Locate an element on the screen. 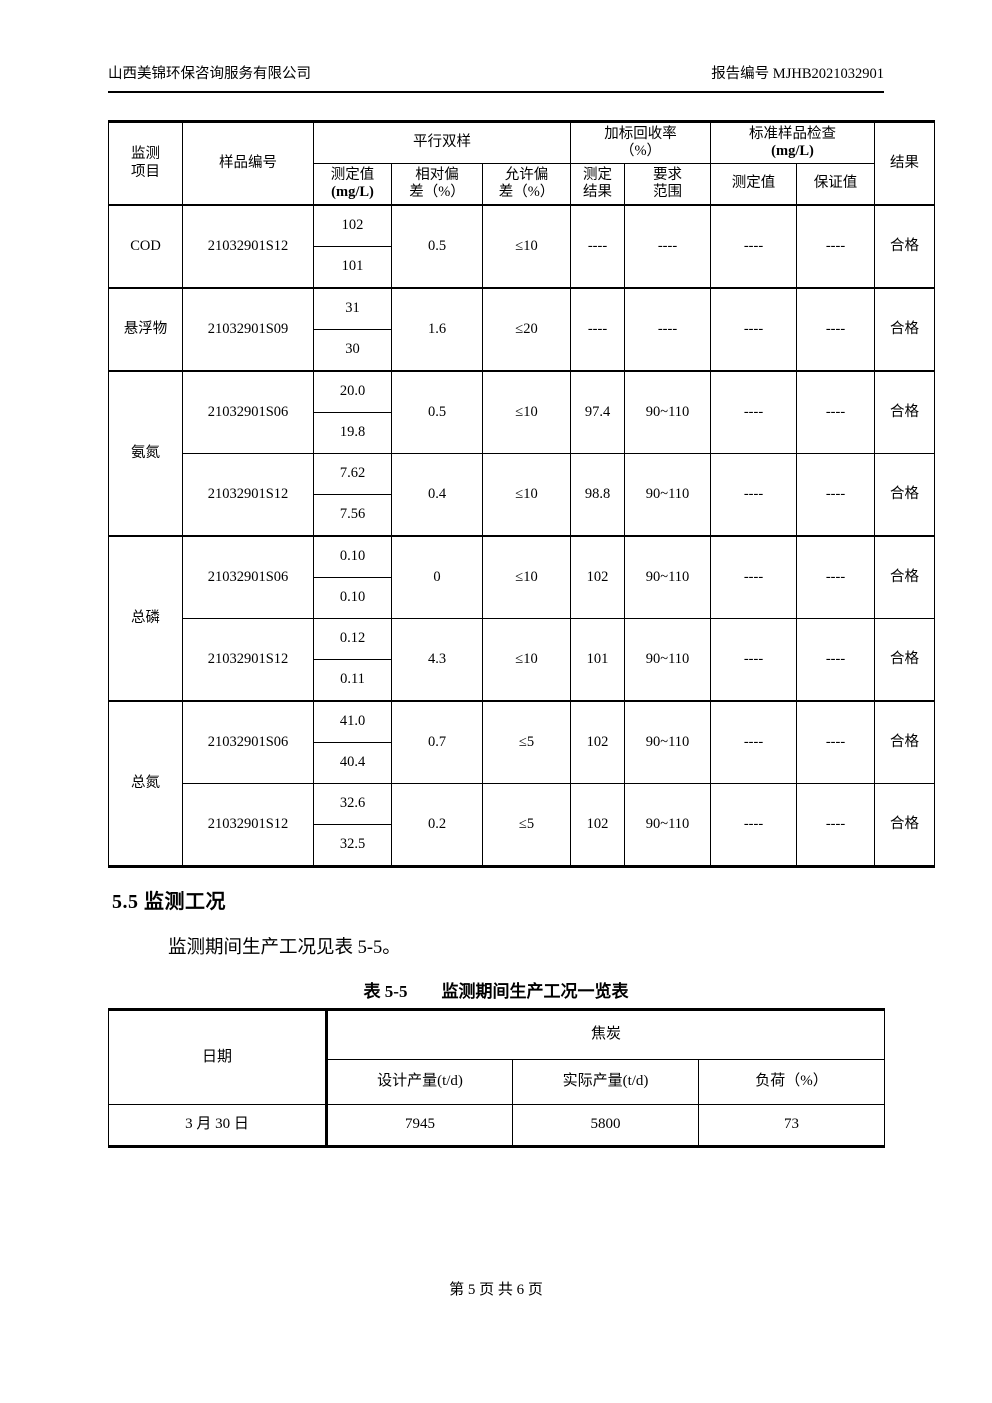 The width and height of the screenshot is (992, 1403). caption-label: 表 5-5 is located at coordinates (385, 991).